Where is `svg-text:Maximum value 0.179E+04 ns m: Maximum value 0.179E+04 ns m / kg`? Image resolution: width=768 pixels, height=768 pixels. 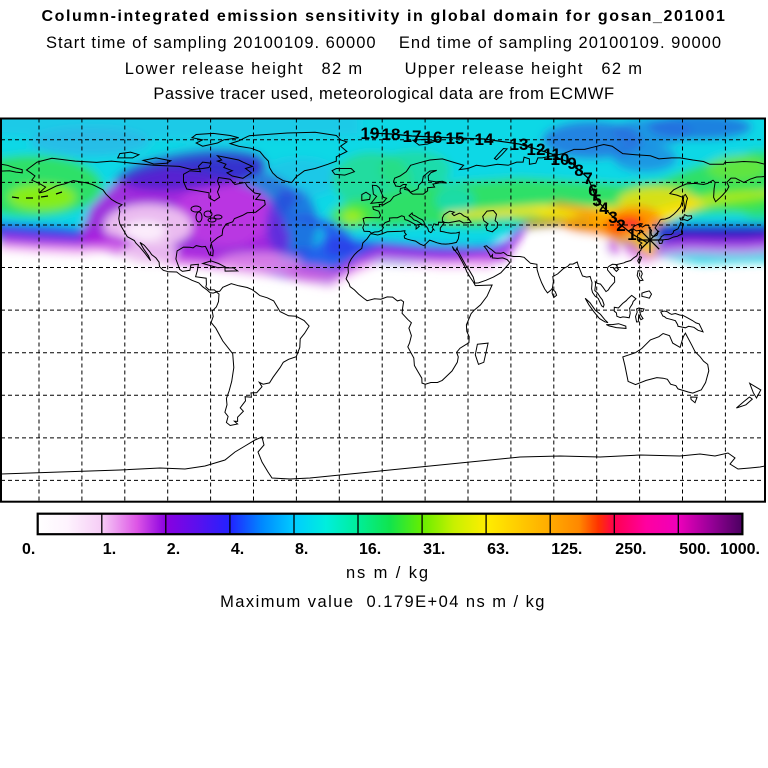 svg-text:Maximum value 0.179E+04 ns m: Maximum value 0.179E+04 ns m / kg is located at coordinates (383, 602).